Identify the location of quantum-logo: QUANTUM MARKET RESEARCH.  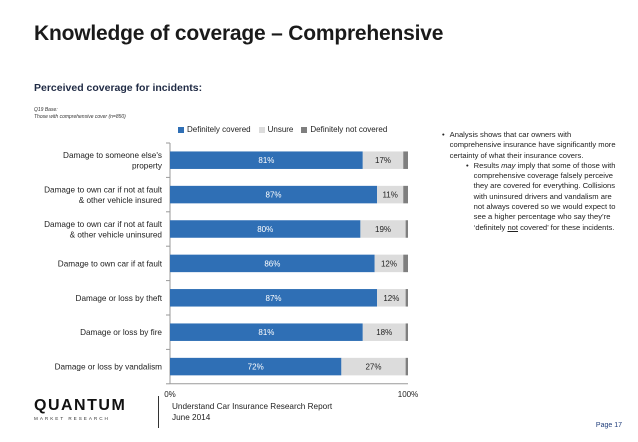
(80, 409).